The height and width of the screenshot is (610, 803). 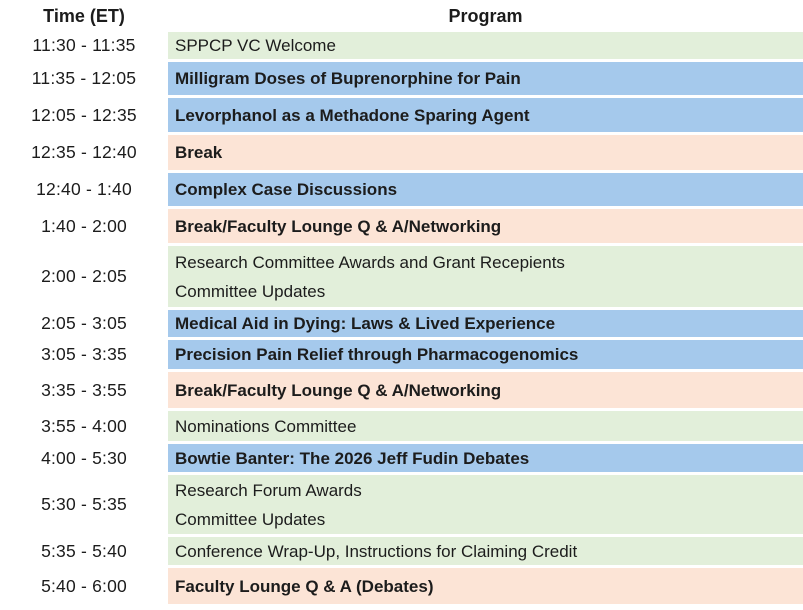 I want to click on table-row: 12:35 - 12:40 Break, so click(x=401, y=152).